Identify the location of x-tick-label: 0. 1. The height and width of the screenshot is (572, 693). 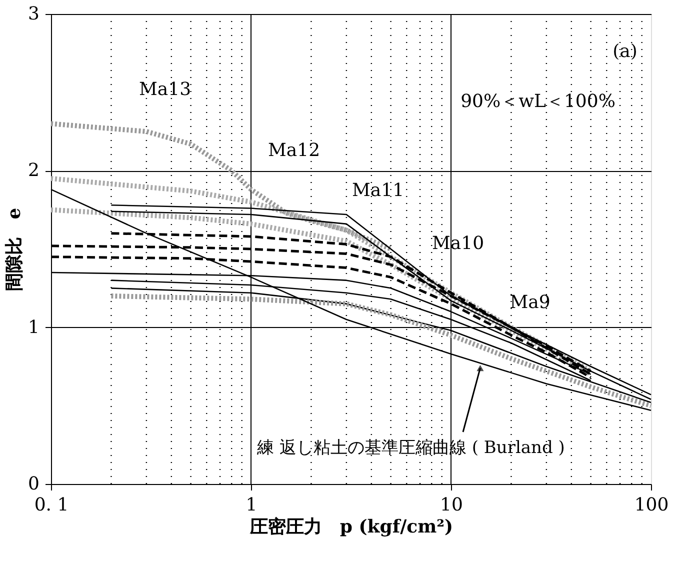
(51, 505).